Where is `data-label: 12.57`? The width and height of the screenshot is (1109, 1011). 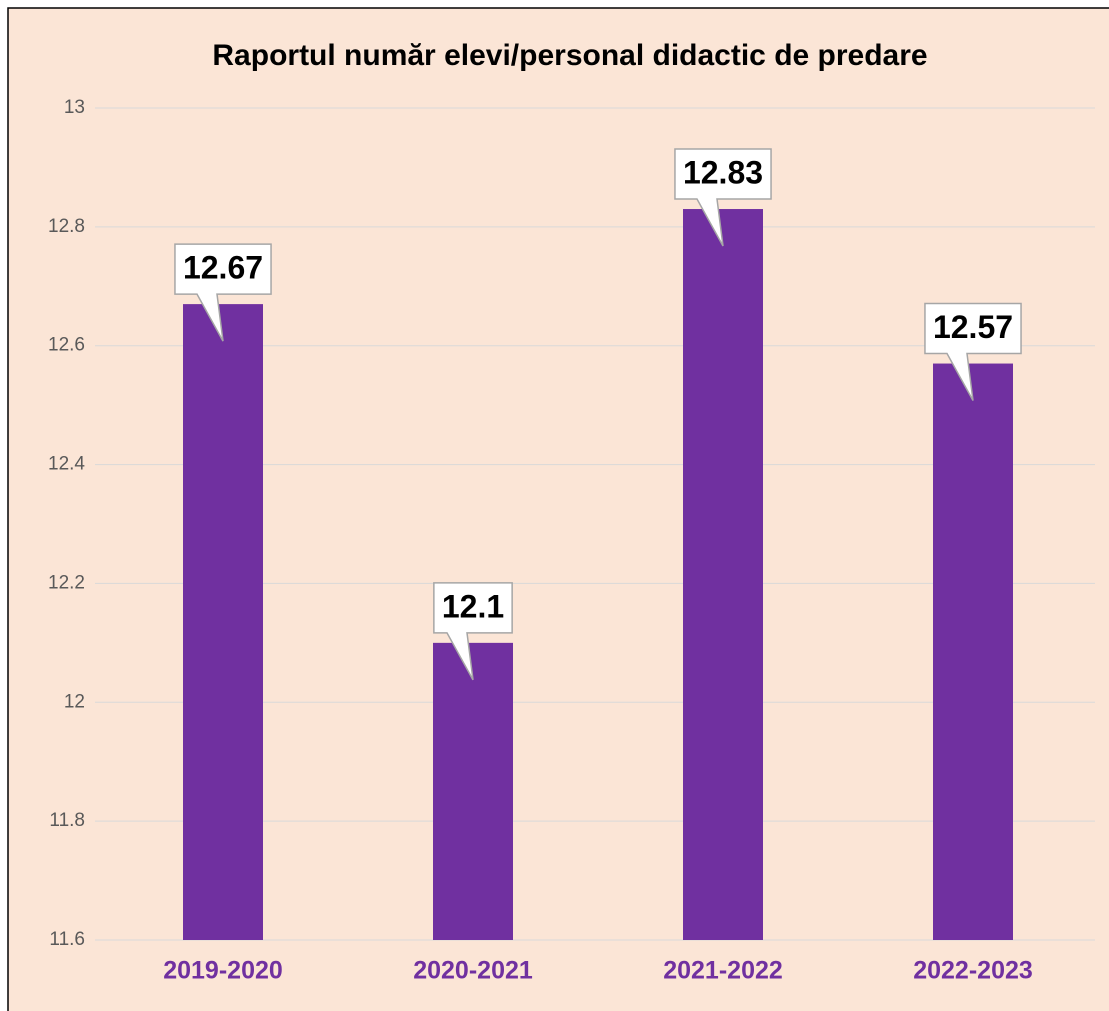
data-label: 12.57 is located at coordinates (973, 327).